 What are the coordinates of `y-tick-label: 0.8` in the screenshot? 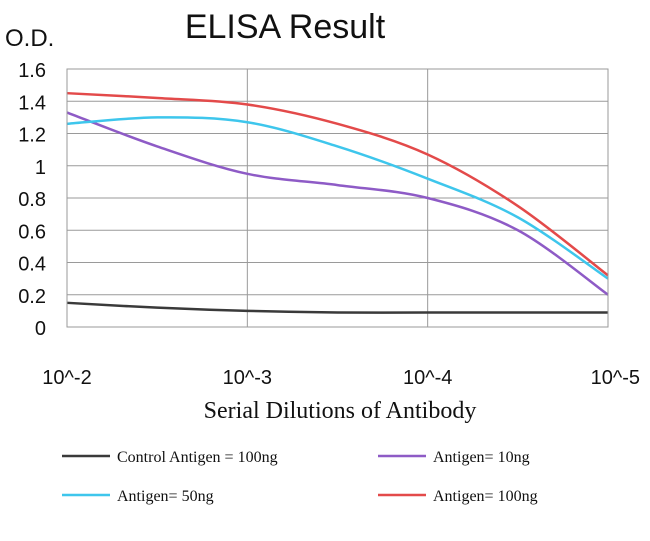 It's located at (32, 200).